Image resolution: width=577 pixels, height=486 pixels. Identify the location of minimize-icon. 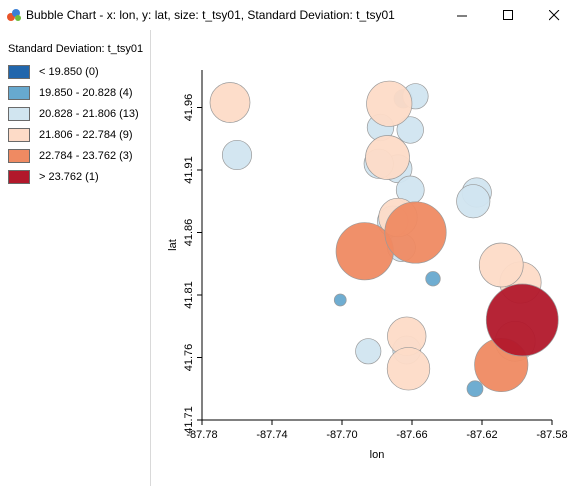
(461, 15).